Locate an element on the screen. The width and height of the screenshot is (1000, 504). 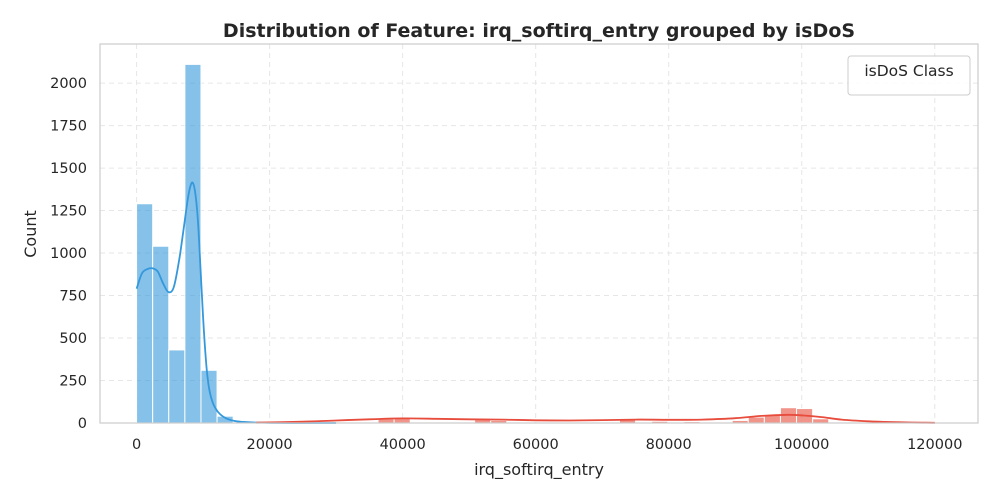
legend: isDoS Class is located at coordinates (909, 75).